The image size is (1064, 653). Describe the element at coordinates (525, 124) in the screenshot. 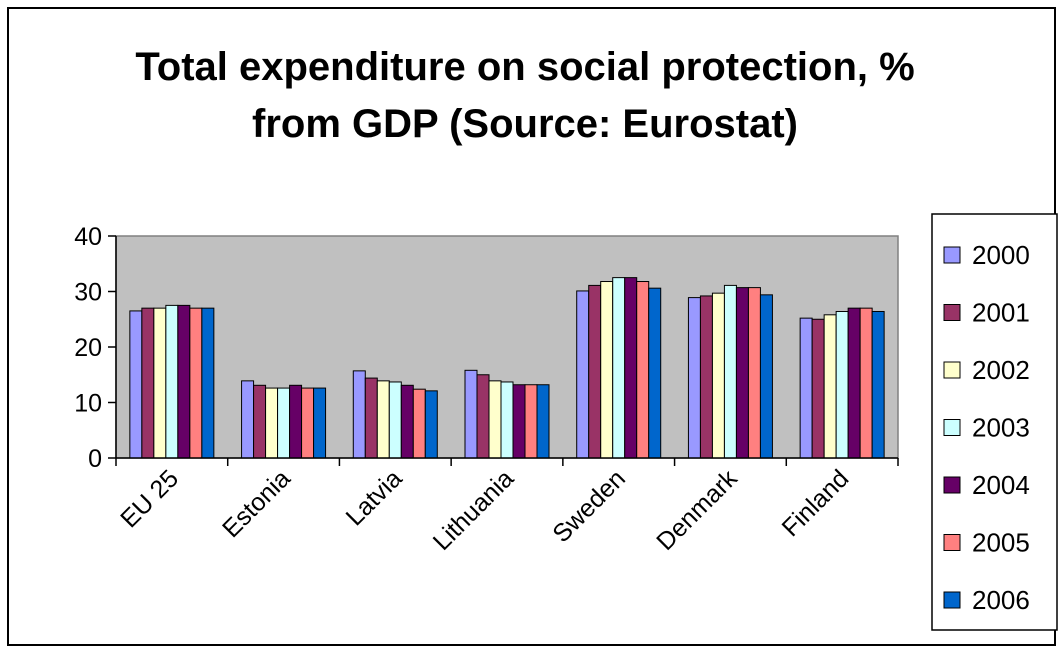

I see `chart-title-line-2: from GDP (Source: Eurostat)` at that location.